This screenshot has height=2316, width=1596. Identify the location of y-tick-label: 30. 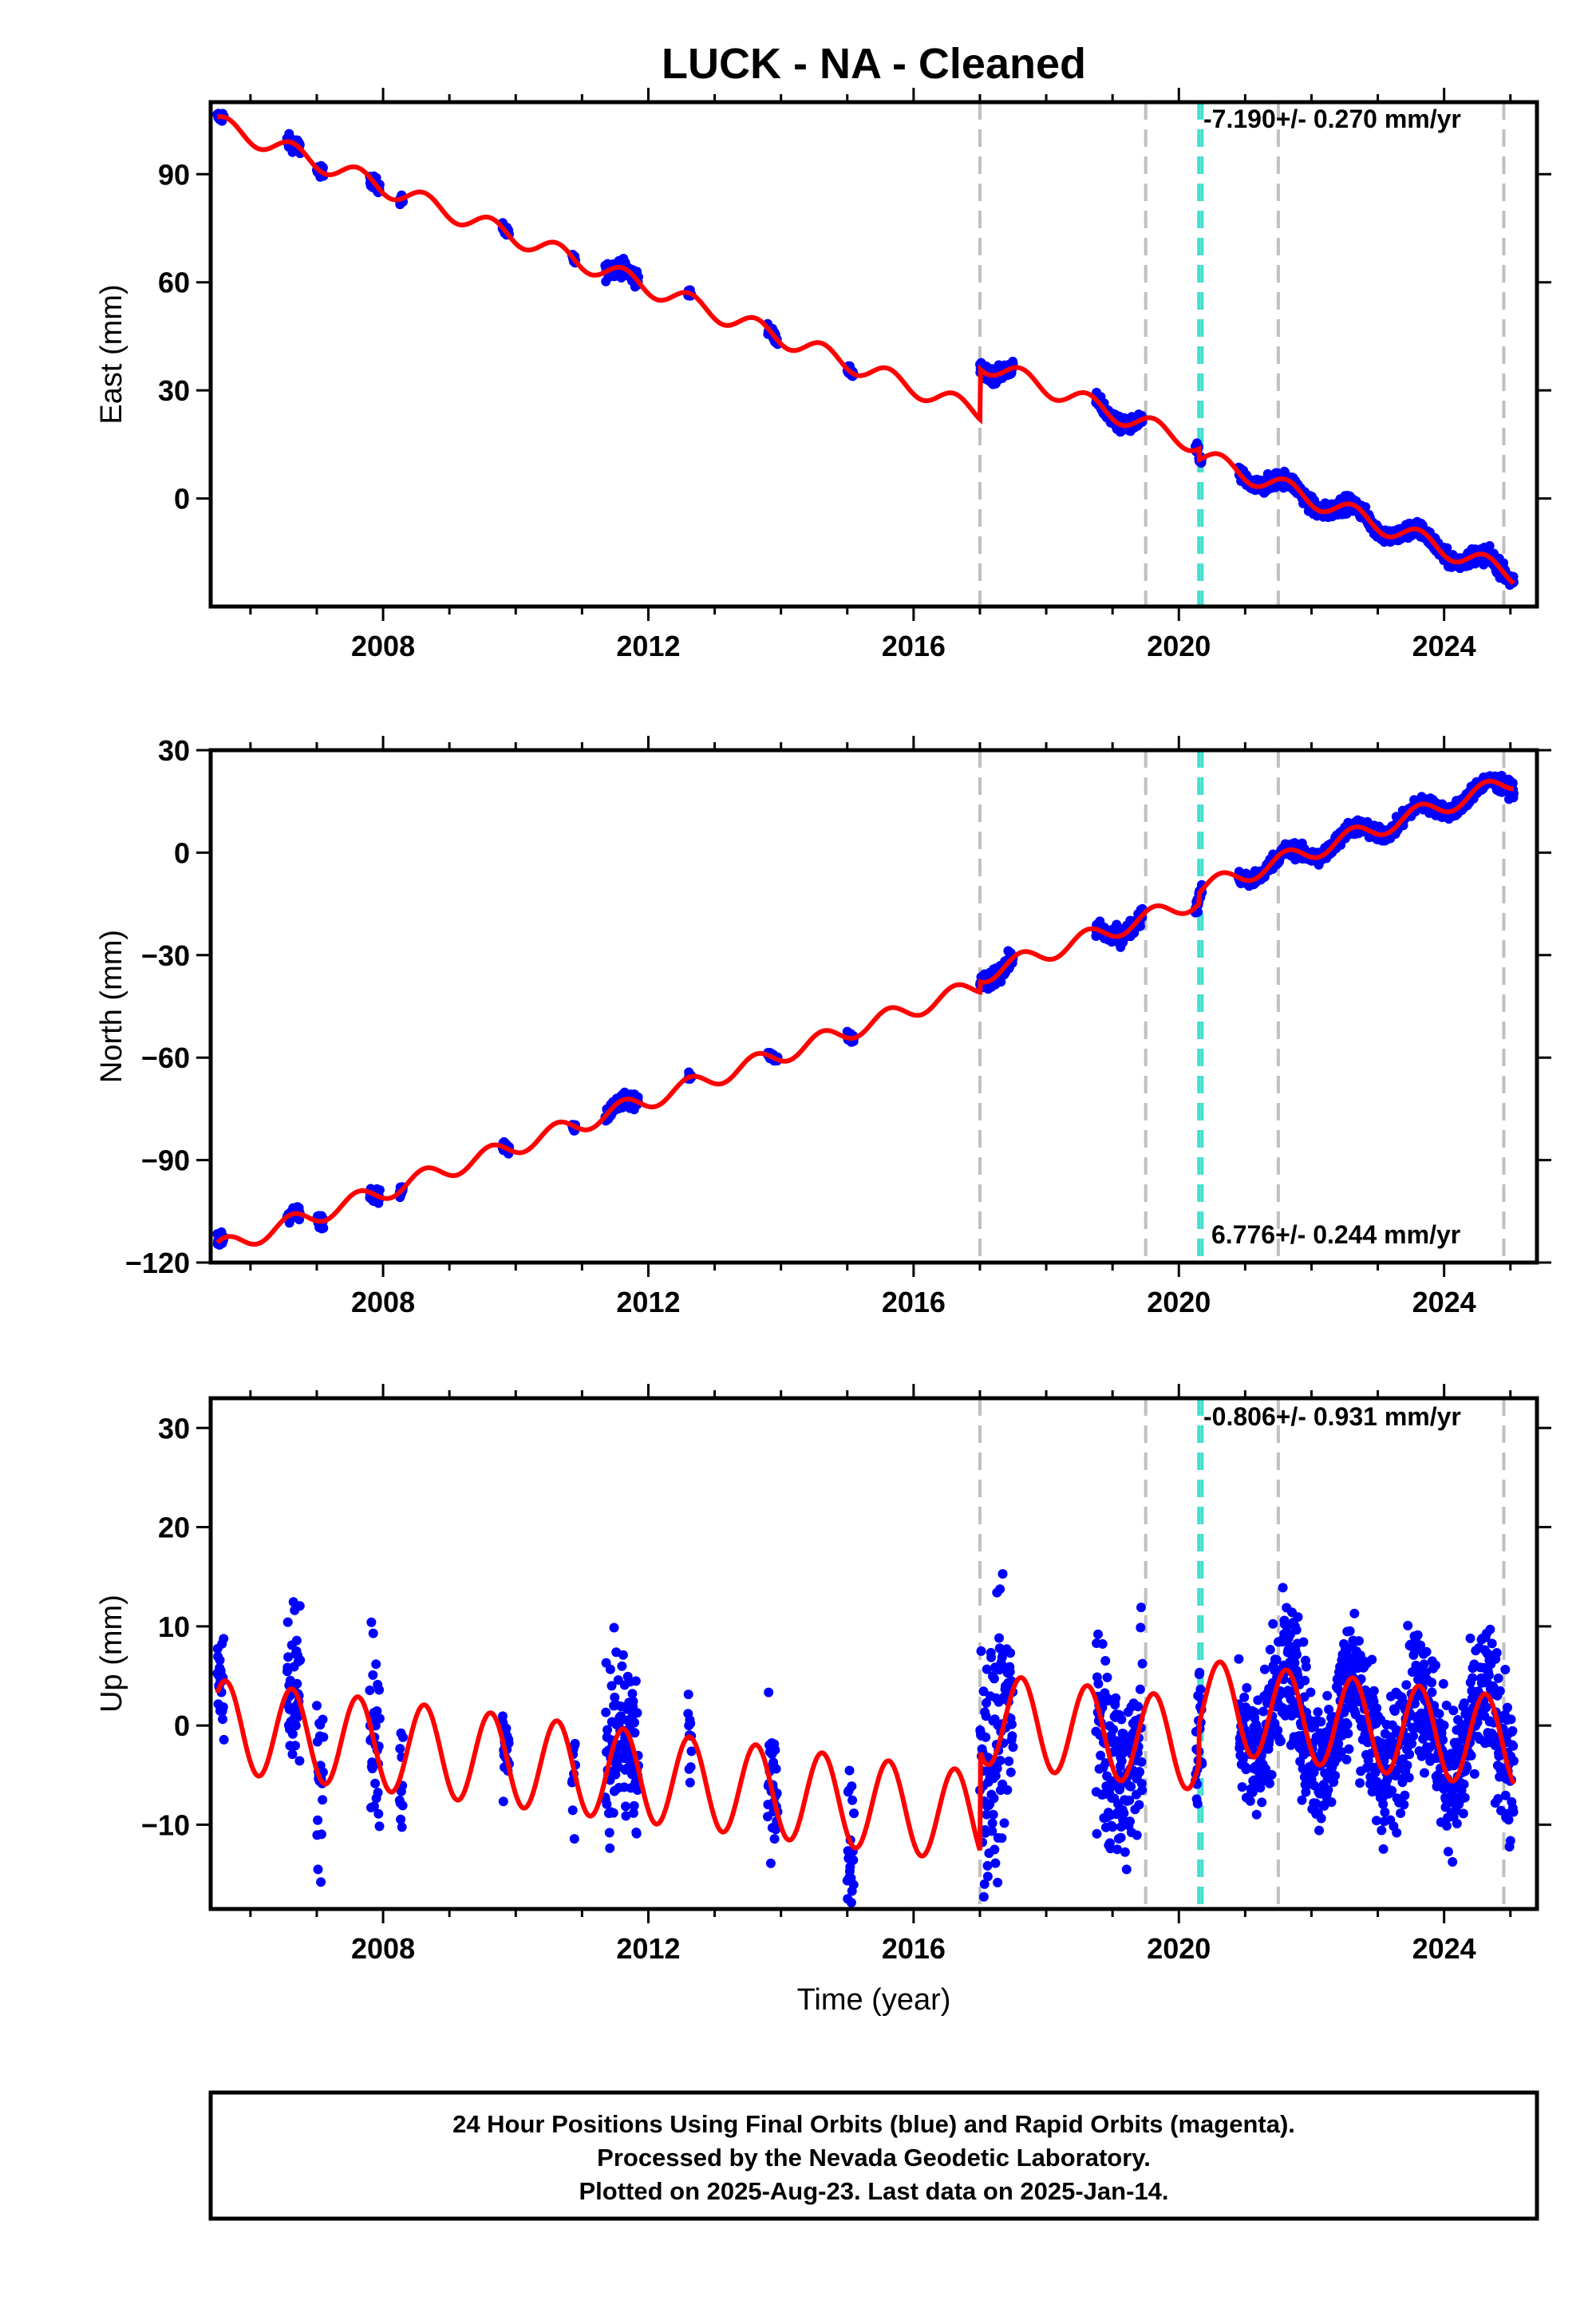
(174, 390).